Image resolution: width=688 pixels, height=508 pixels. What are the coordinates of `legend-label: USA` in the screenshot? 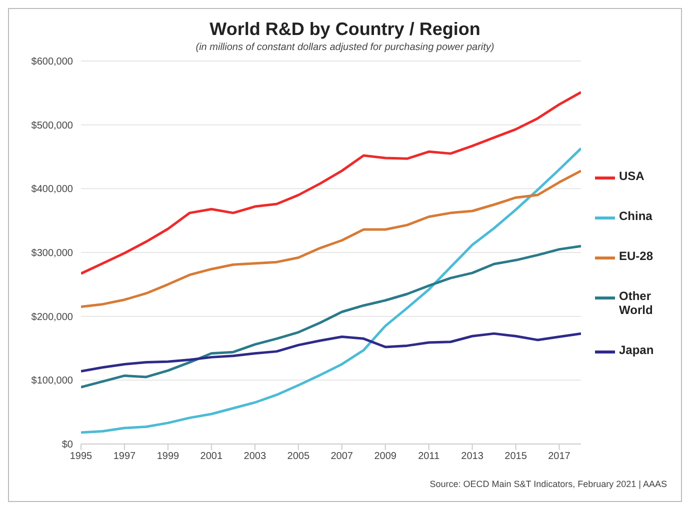 It's located at (632, 176).